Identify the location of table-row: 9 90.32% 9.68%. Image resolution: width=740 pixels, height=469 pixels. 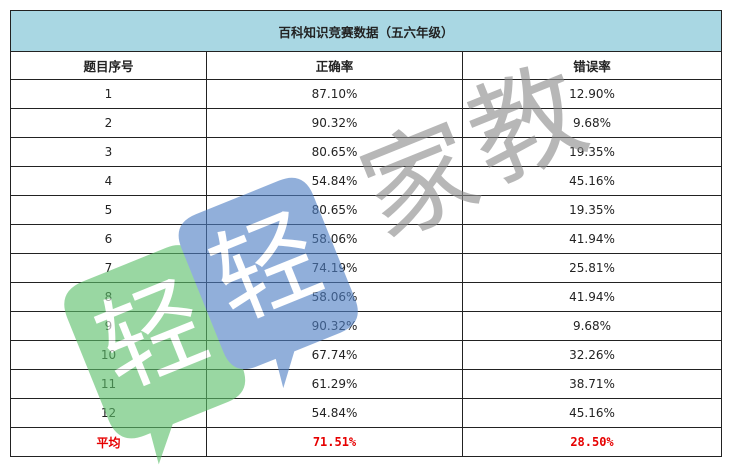
(366, 326).